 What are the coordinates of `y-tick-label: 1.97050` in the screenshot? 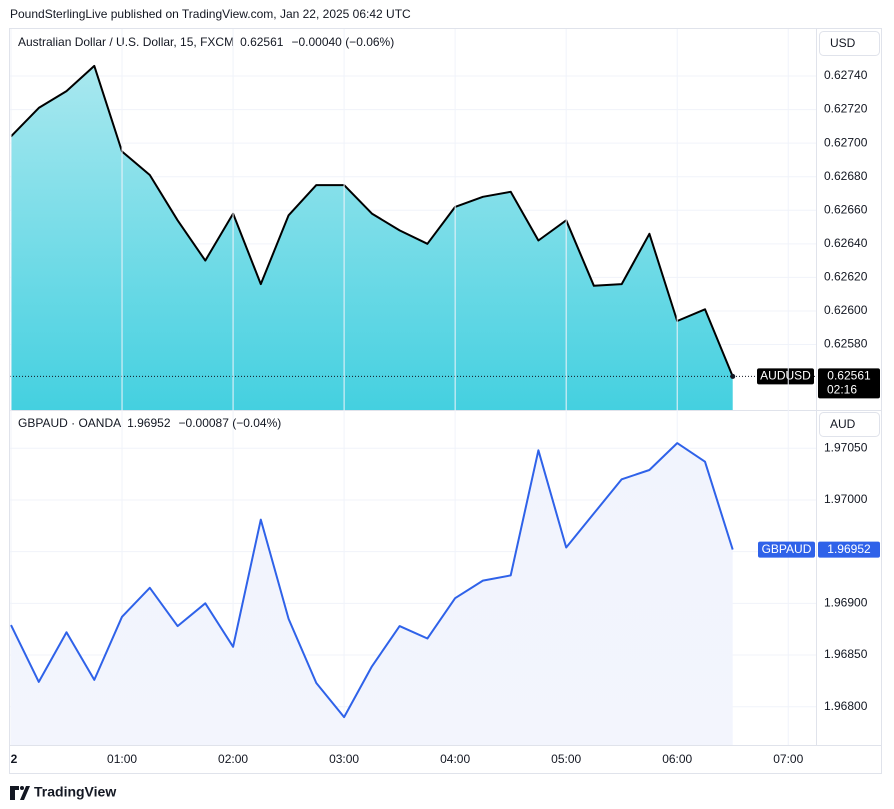 It's located at (846, 447).